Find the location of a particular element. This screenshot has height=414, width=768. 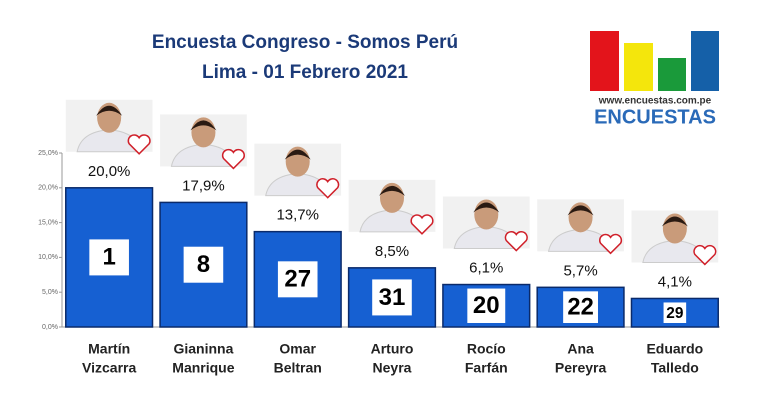

y-tick-label: 15,0% is located at coordinates (48, 222).